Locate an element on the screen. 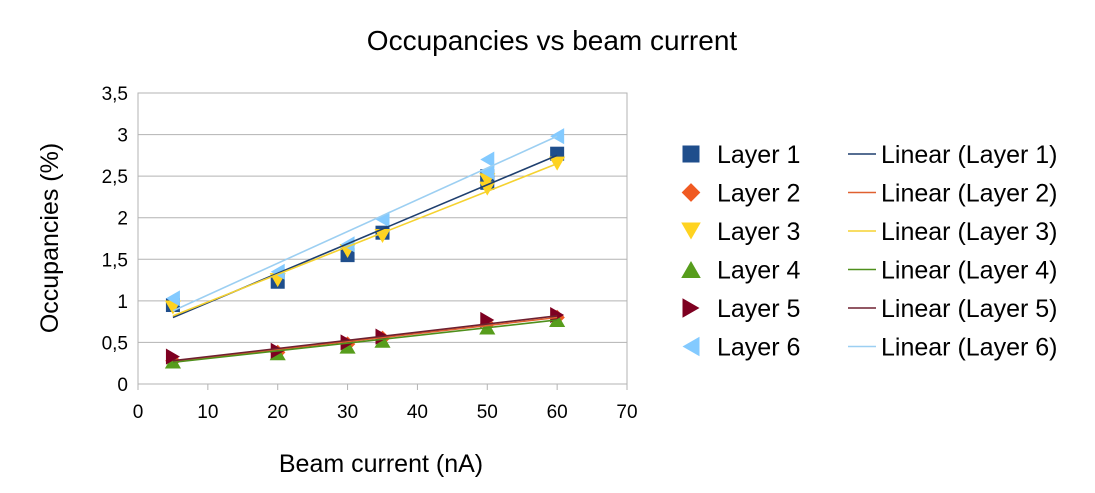  x-tick-label: 70 is located at coordinates (626, 412).